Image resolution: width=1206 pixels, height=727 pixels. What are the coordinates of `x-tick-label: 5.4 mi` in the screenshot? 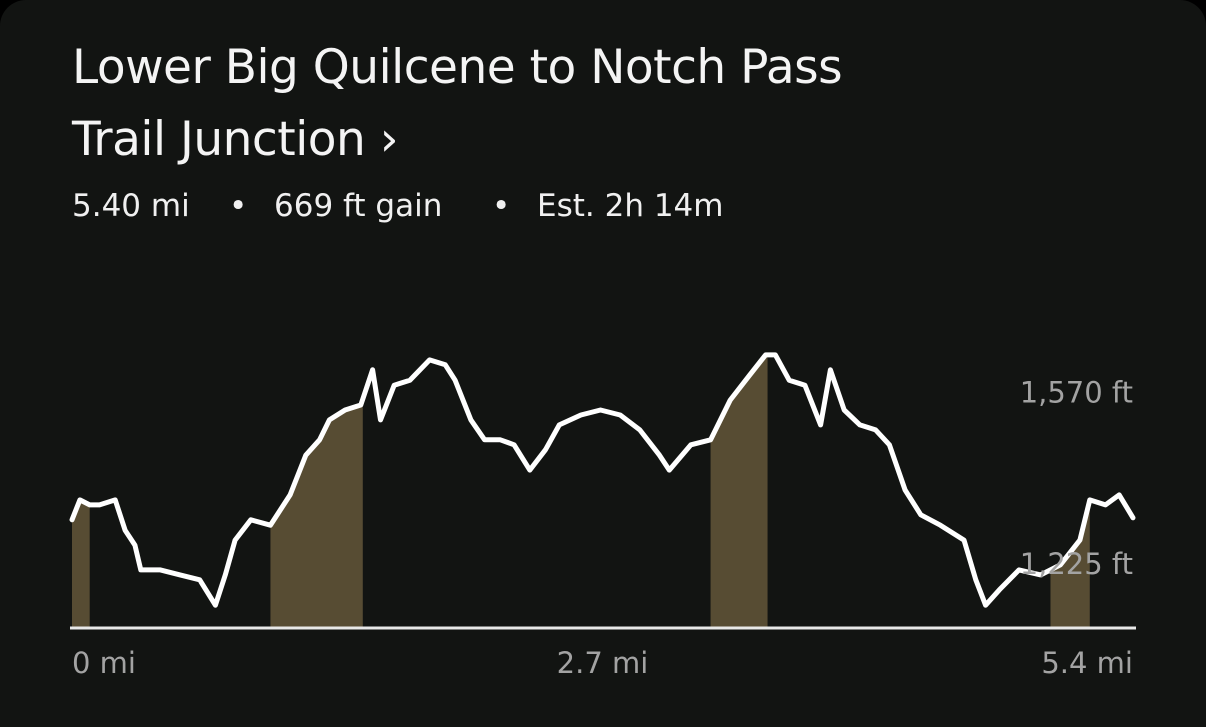 It's located at (1087, 663).